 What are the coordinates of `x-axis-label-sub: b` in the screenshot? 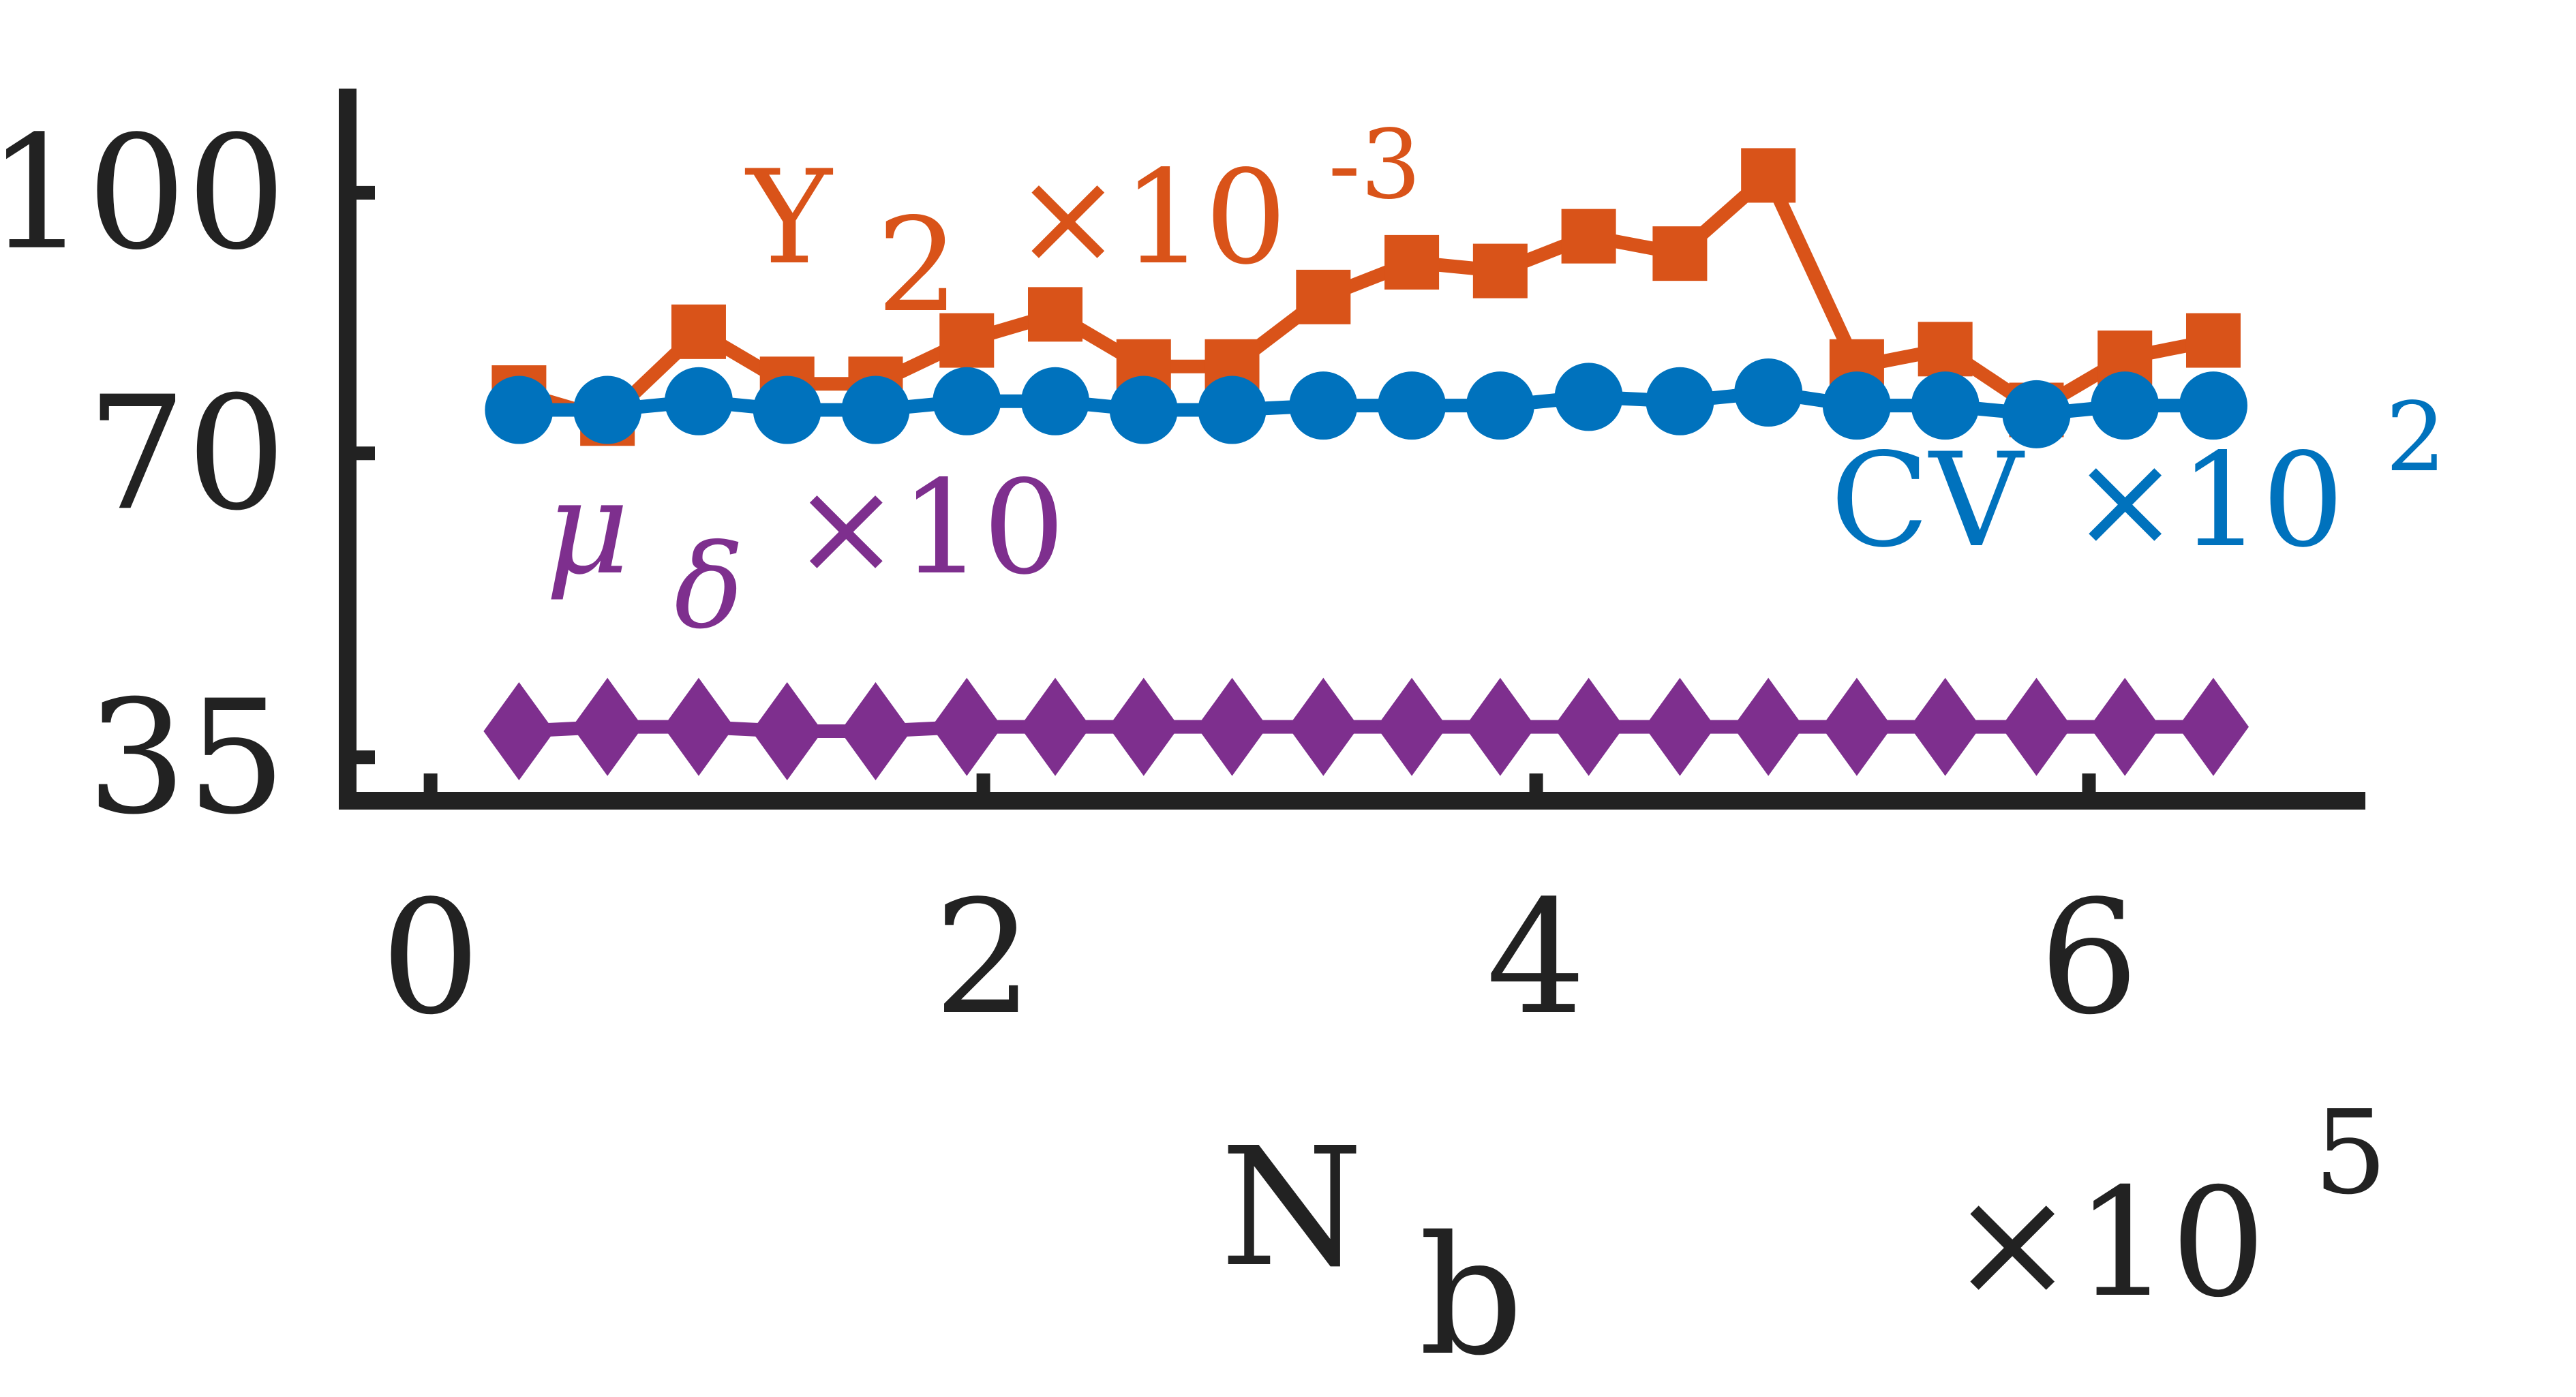 It's located at (1472, 1296).